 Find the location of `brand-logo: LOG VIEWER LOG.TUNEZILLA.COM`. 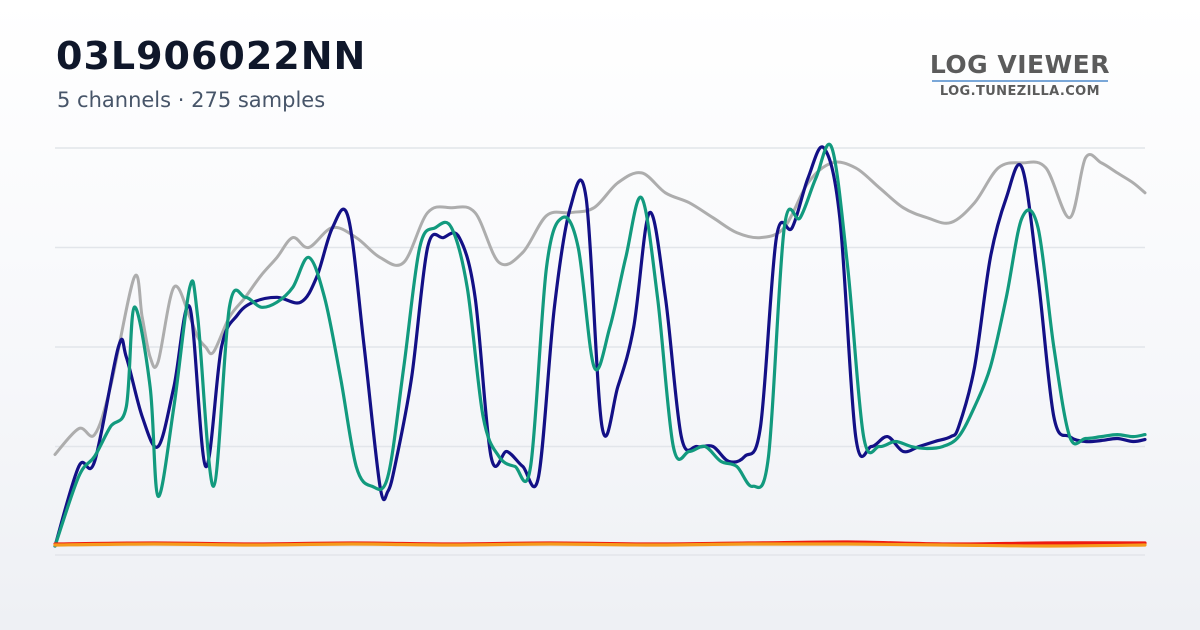

brand-logo: LOG VIEWER LOG.TUNEZILLA.COM is located at coordinates (1020, 74).